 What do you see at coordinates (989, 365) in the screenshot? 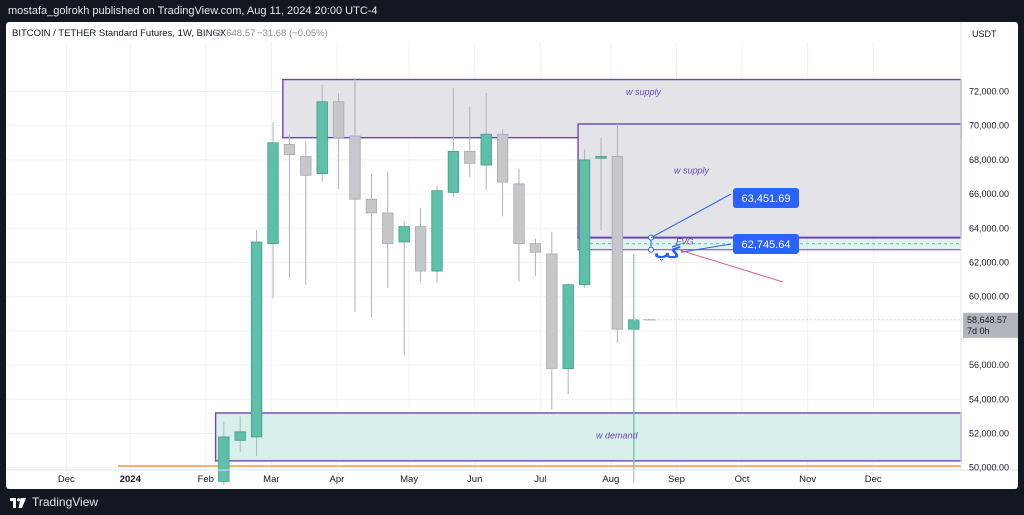
I see `price-tick-label: 56,000.00` at bounding box center [989, 365].